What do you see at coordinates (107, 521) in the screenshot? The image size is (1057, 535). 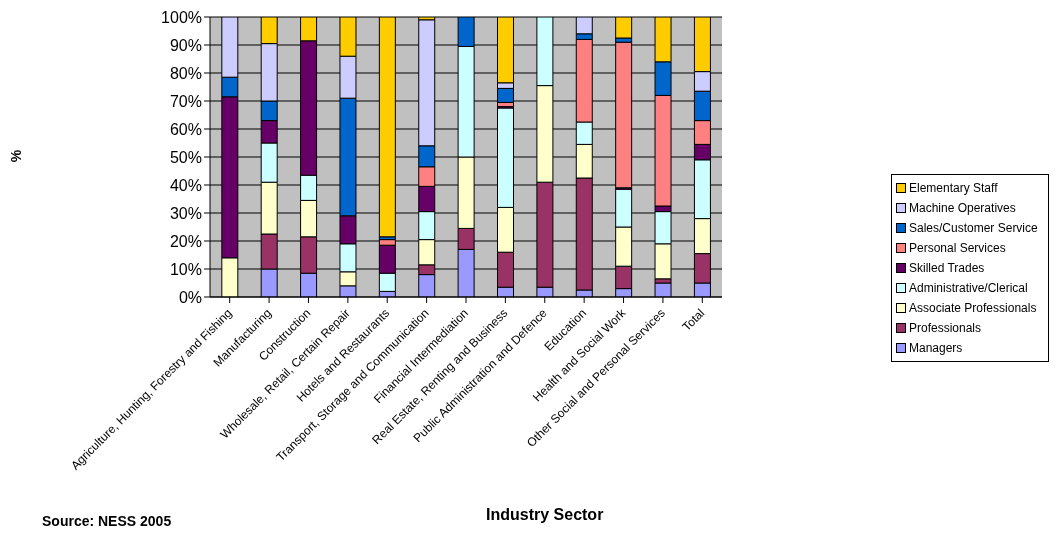 I see `source-note: Source: NESS 2005` at bounding box center [107, 521].